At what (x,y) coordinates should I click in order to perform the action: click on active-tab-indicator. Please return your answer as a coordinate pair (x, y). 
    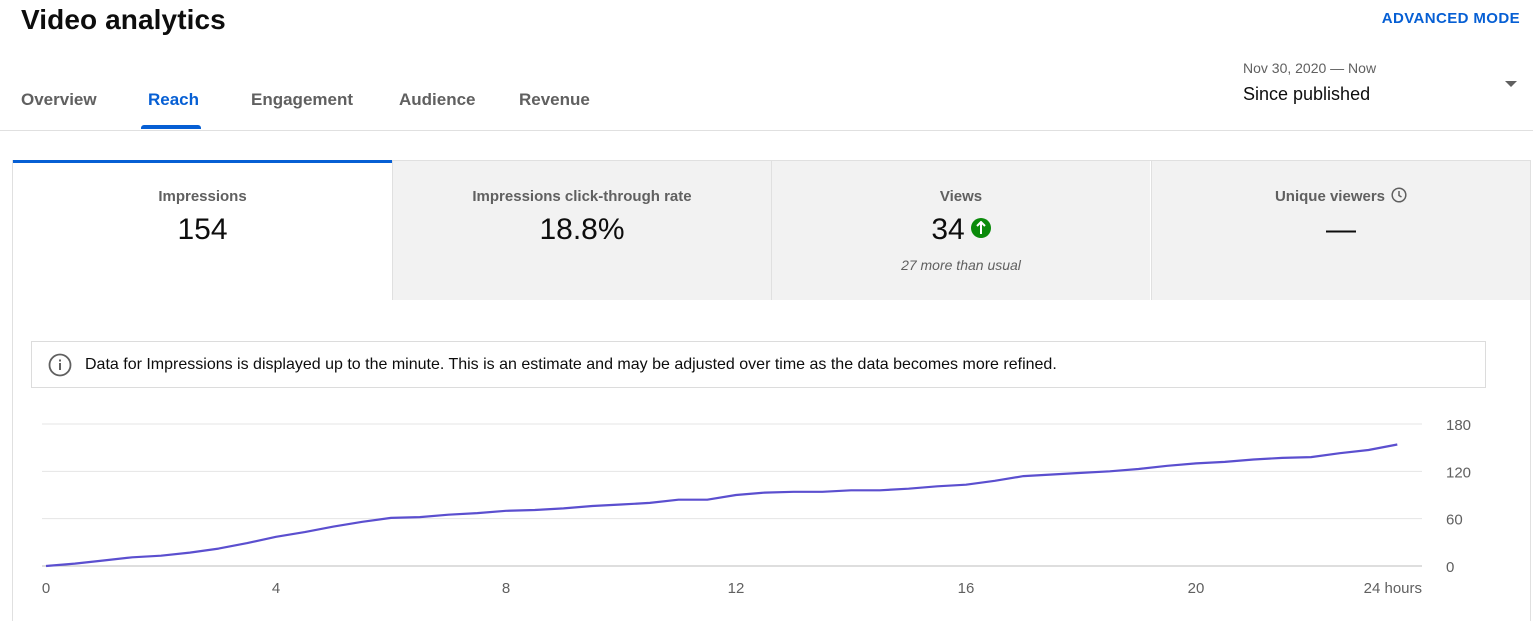
    Looking at the image, I should click on (171, 127).